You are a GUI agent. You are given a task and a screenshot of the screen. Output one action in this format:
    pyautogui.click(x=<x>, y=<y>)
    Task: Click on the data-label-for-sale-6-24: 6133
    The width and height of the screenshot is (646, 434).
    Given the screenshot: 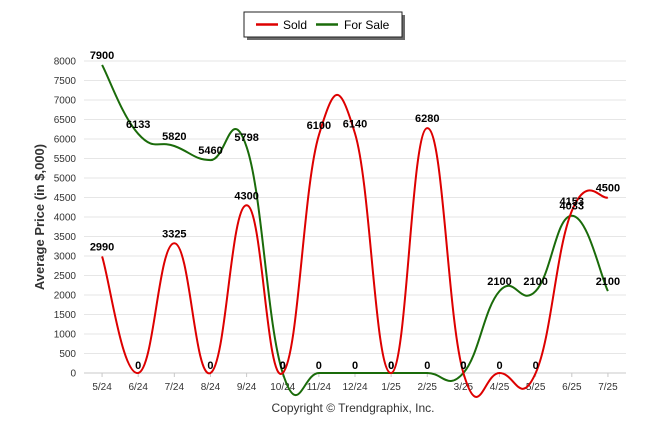 What is the action you would take?
    pyautogui.click(x=138, y=125)
    